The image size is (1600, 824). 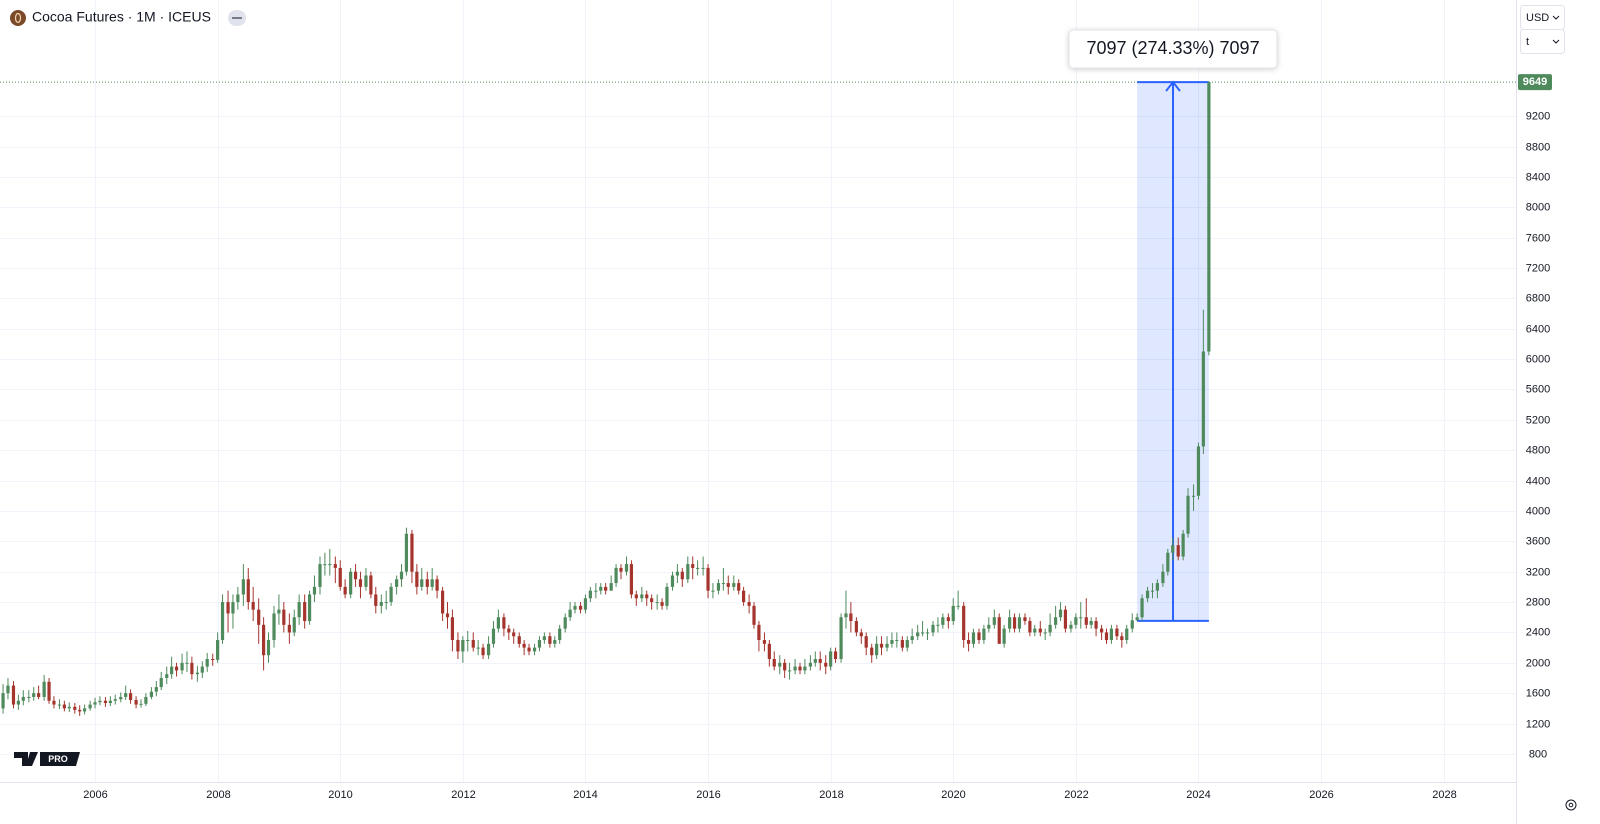 What do you see at coordinates (1556, 41) in the screenshot?
I see `chevron` at bounding box center [1556, 41].